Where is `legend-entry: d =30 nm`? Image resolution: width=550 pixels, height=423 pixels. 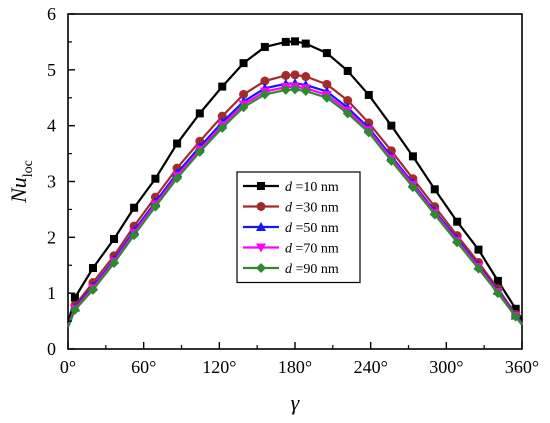
legend-entry: d =30 nm is located at coordinates (291, 208).